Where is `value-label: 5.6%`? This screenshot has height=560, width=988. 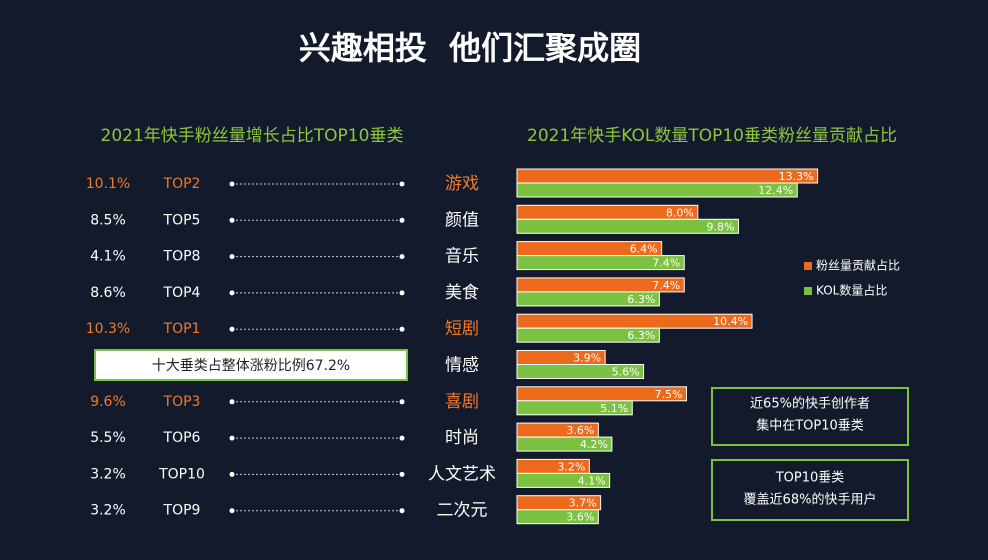
value-label: 5.6% is located at coordinates (626, 372).